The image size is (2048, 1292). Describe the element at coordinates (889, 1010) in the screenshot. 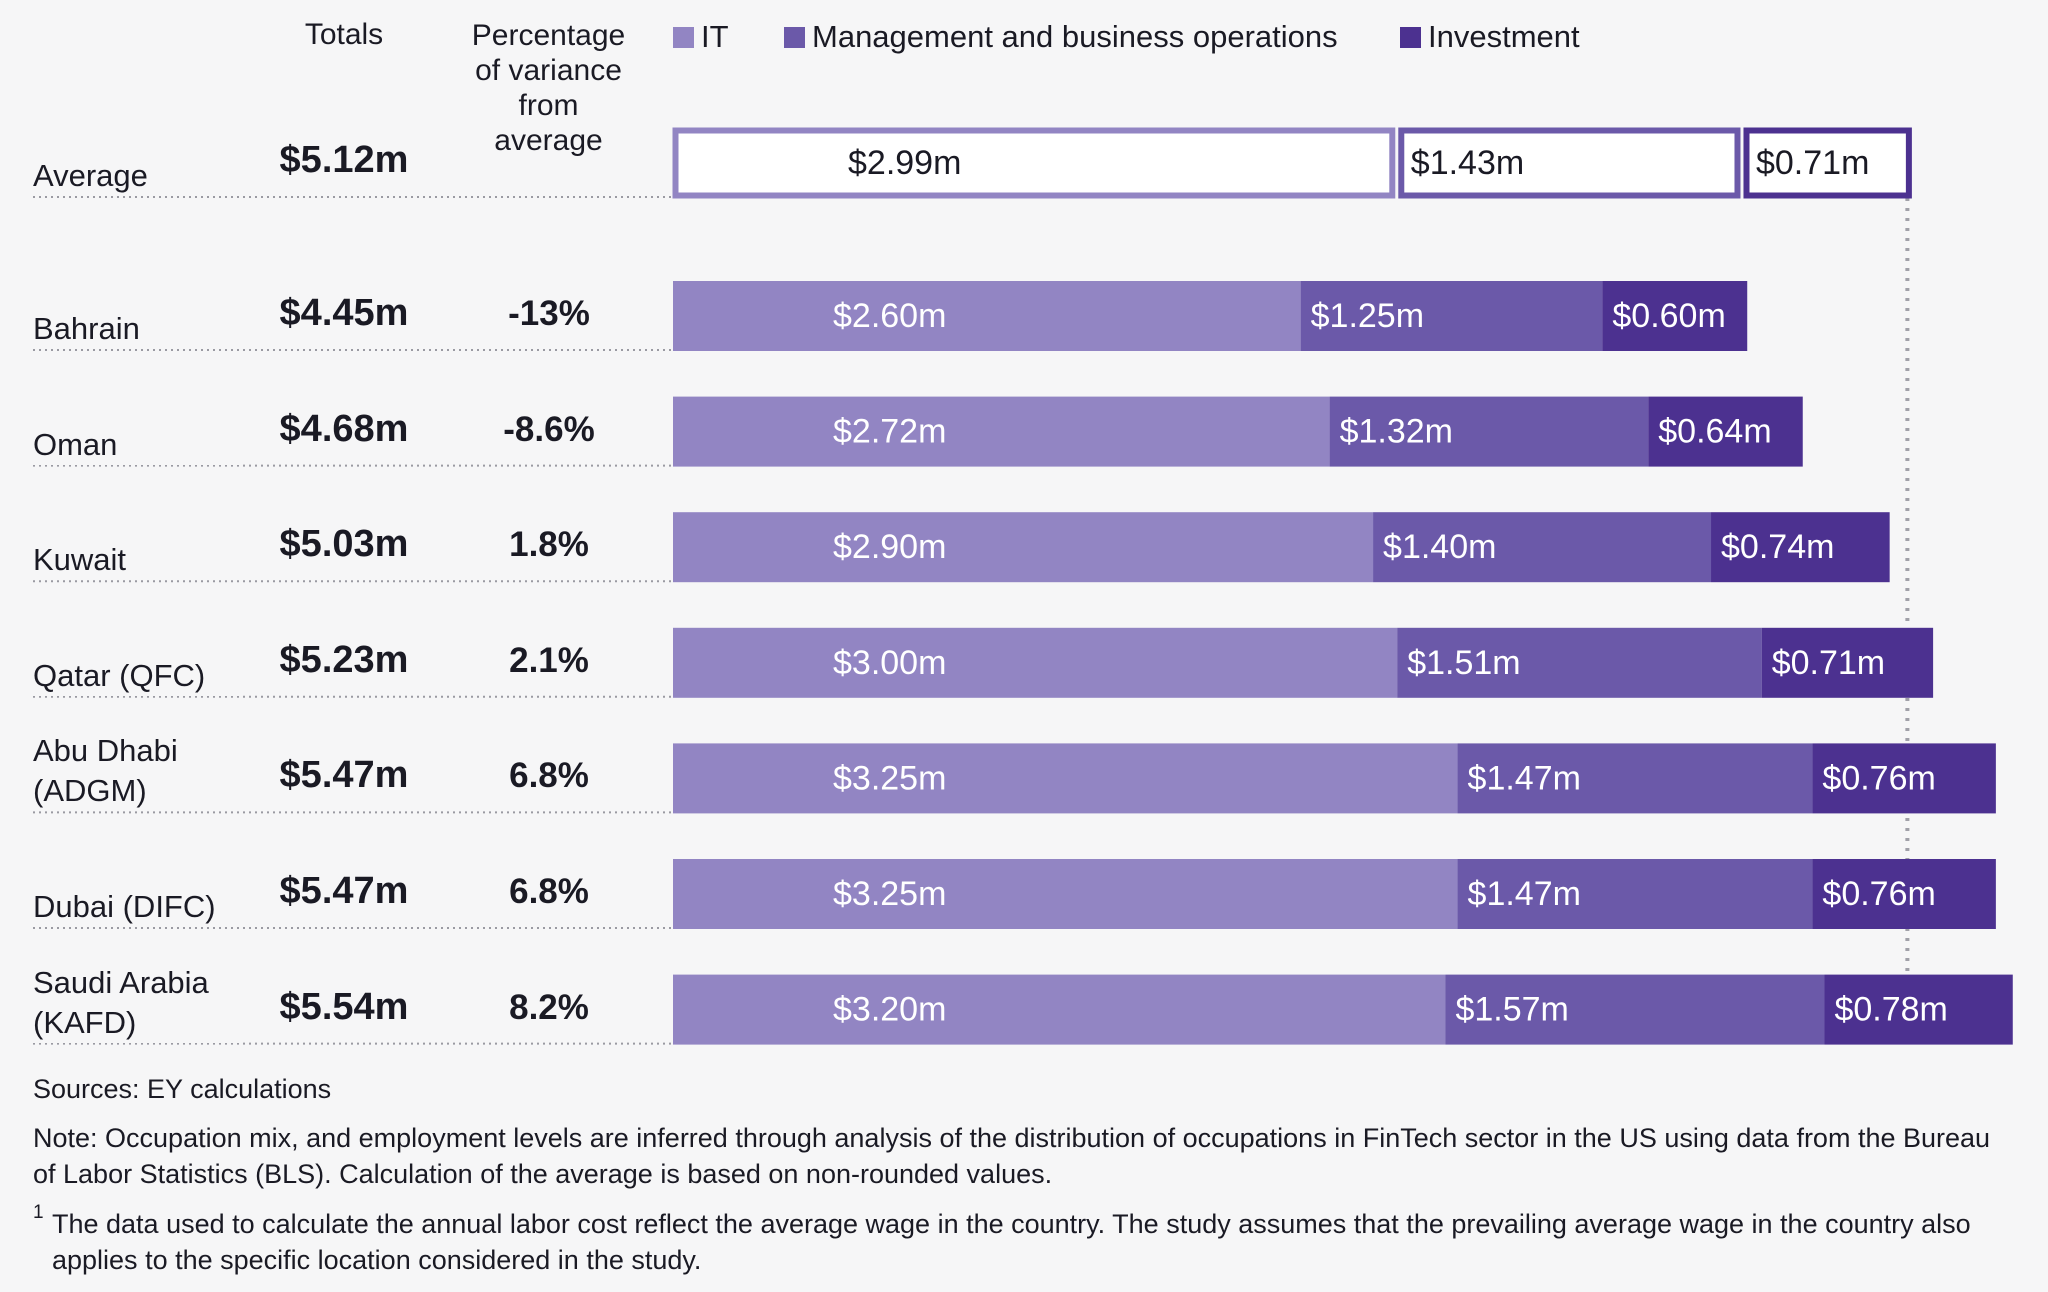

I see `value-label: $3.20m` at that location.